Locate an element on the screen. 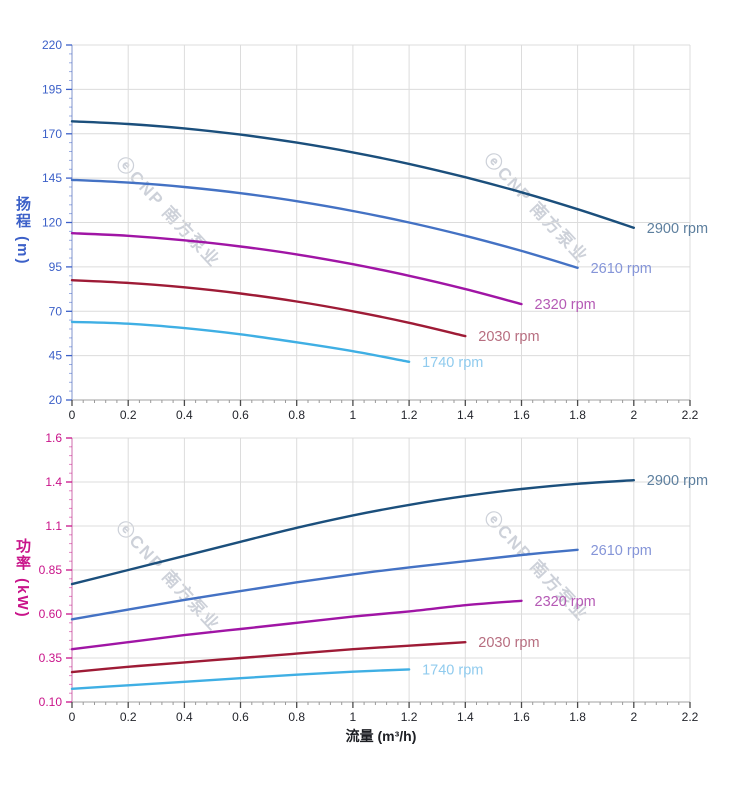 This screenshot has width=752, height=797. flow-axis-title: 流量 (m³/h) is located at coordinates (381, 736).